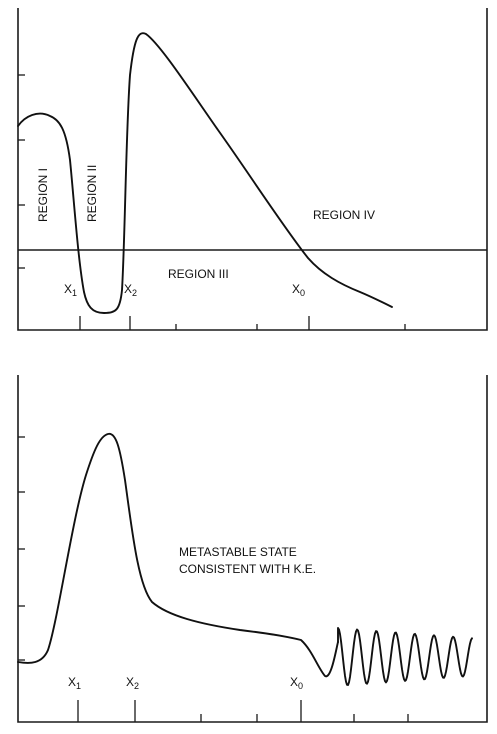  I want to click on top-x2-label: X2, so click(130, 290).